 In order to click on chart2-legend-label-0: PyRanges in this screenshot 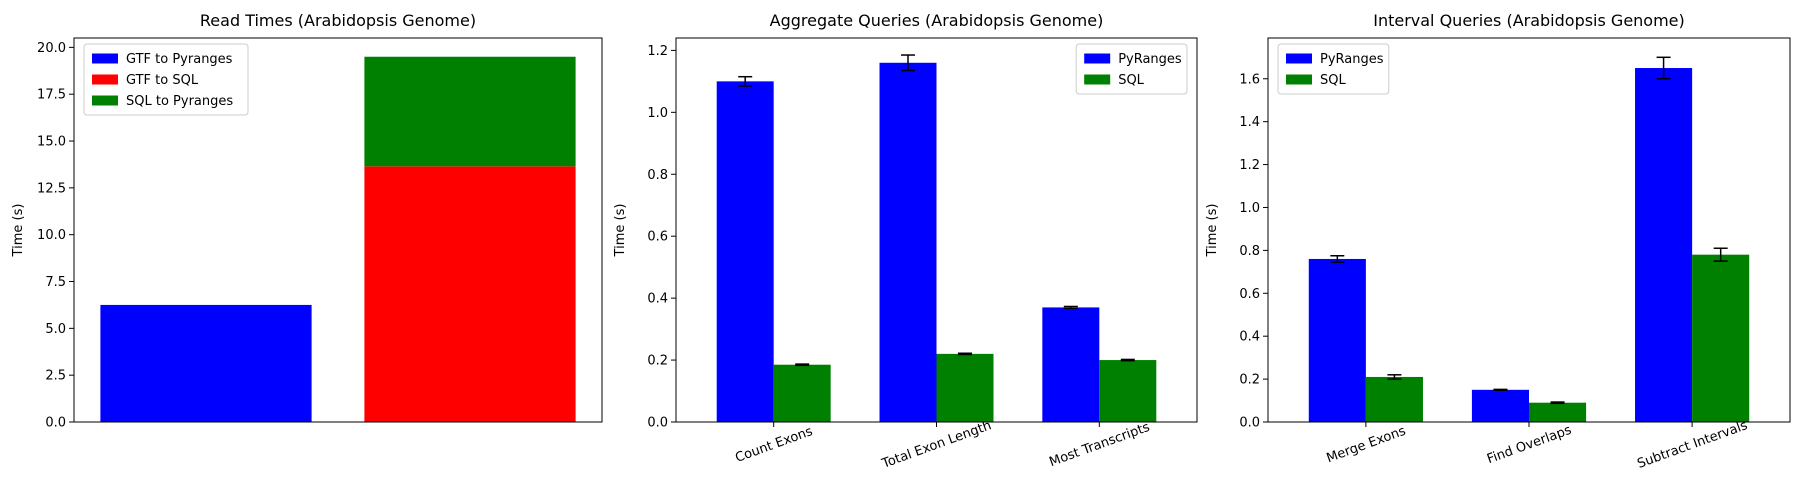, I will do `click(1352, 59)`.